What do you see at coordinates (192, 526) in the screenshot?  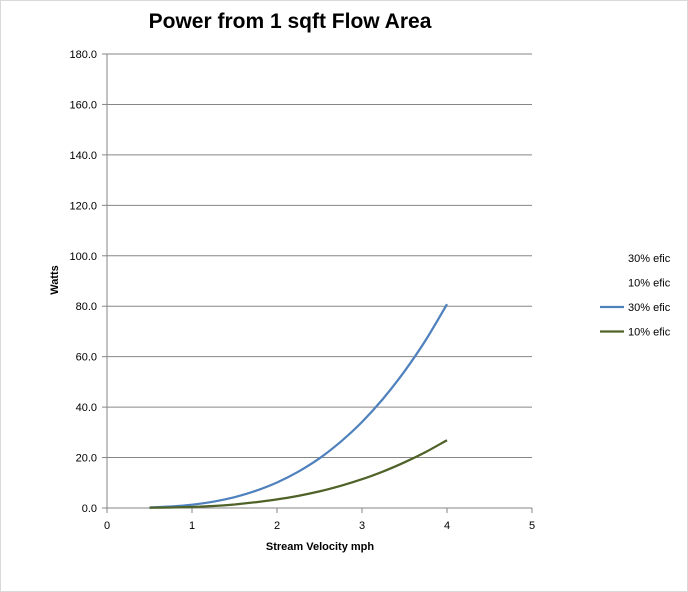 I see `x-tick-label: 1` at bounding box center [192, 526].